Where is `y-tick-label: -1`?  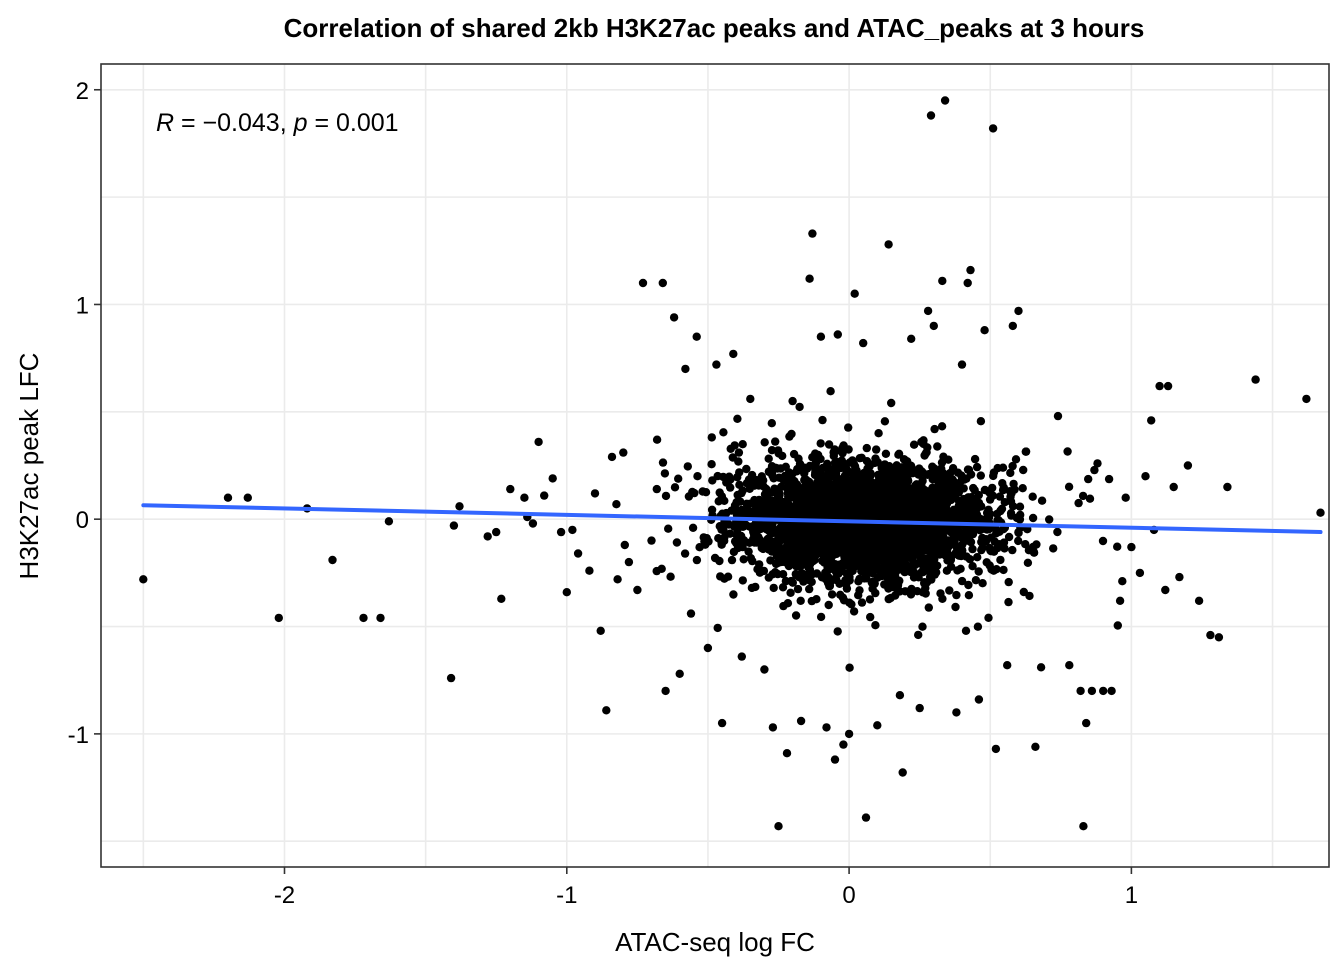 y-tick-label: -1 is located at coordinates (78, 735).